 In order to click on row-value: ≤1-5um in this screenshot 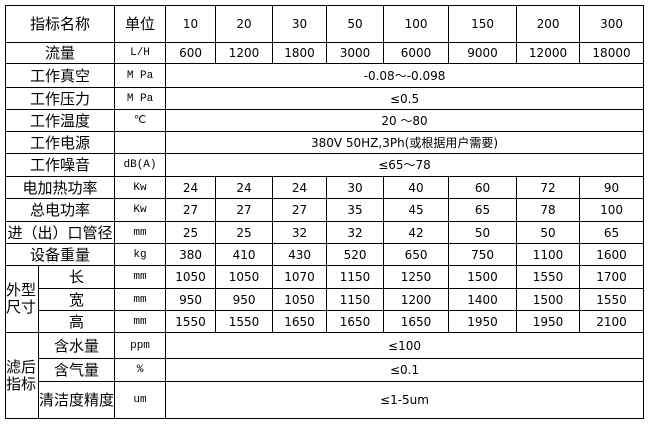, I will do `click(405, 400)`.